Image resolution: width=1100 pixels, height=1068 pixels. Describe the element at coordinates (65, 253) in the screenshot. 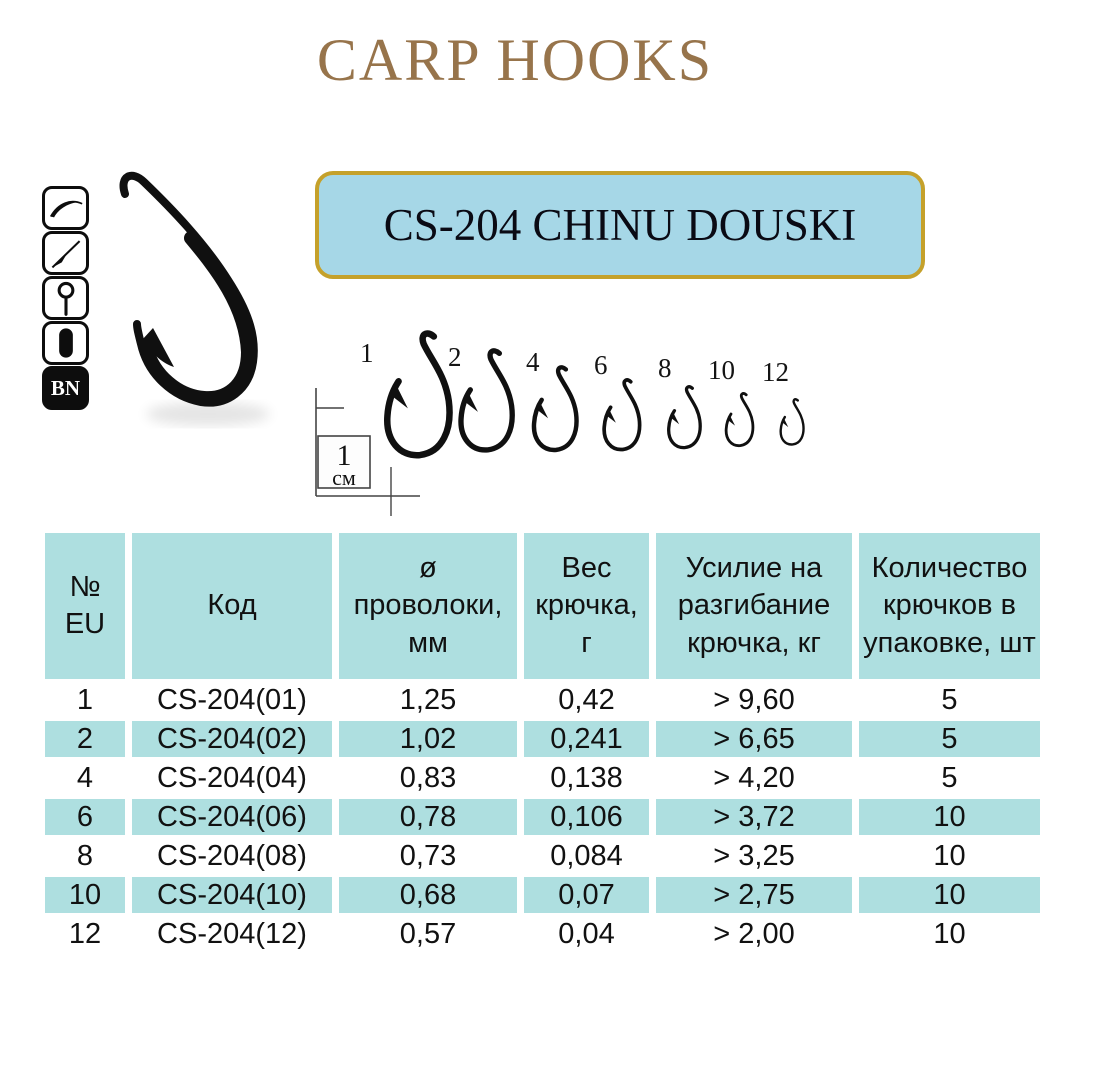

I see `straight-point-icon` at that location.